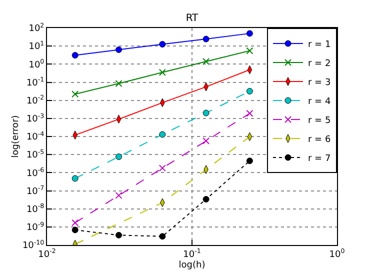  I want to click on y-tick-label: 10$^{0}$, so click(36, 64).